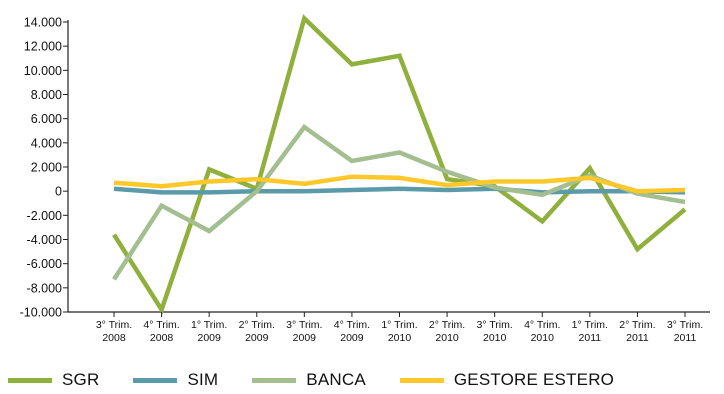  I want to click on x-tick-label: 1° Trim. 2011, so click(590, 331).